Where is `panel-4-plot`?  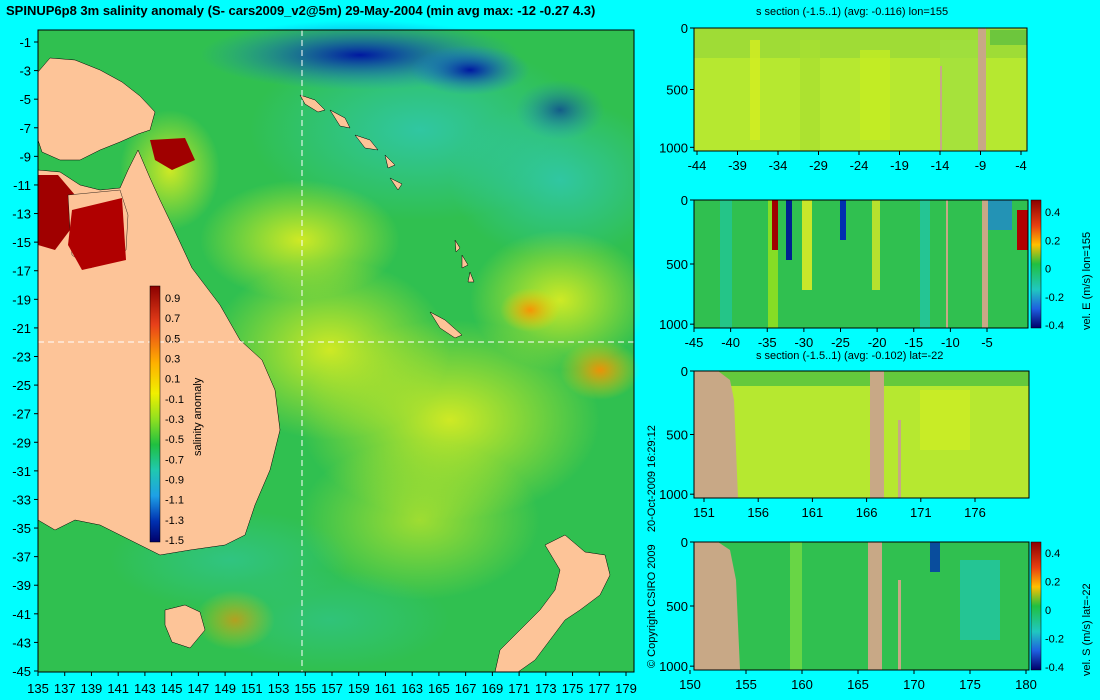
panel-4-plot is located at coordinates (867, 606).